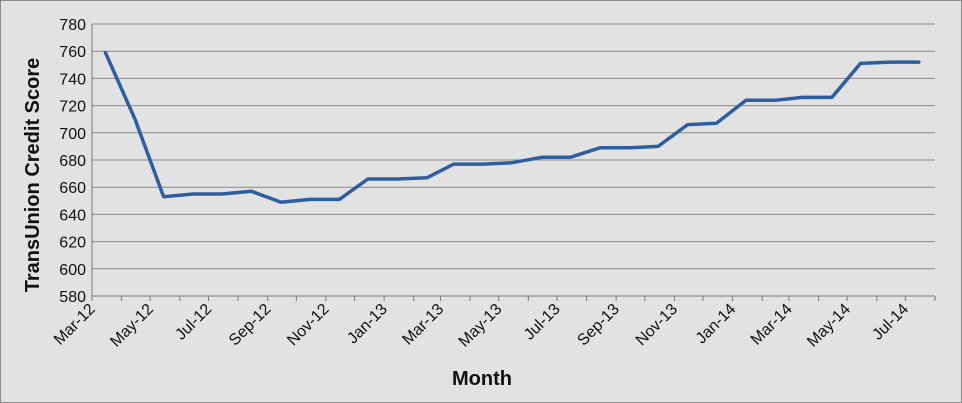 The height and width of the screenshot is (403, 962). What do you see at coordinates (423, 325) in the screenshot?
I see `x-tick-label-Mar-13: Mar-13` at bounding box center [423, 325].